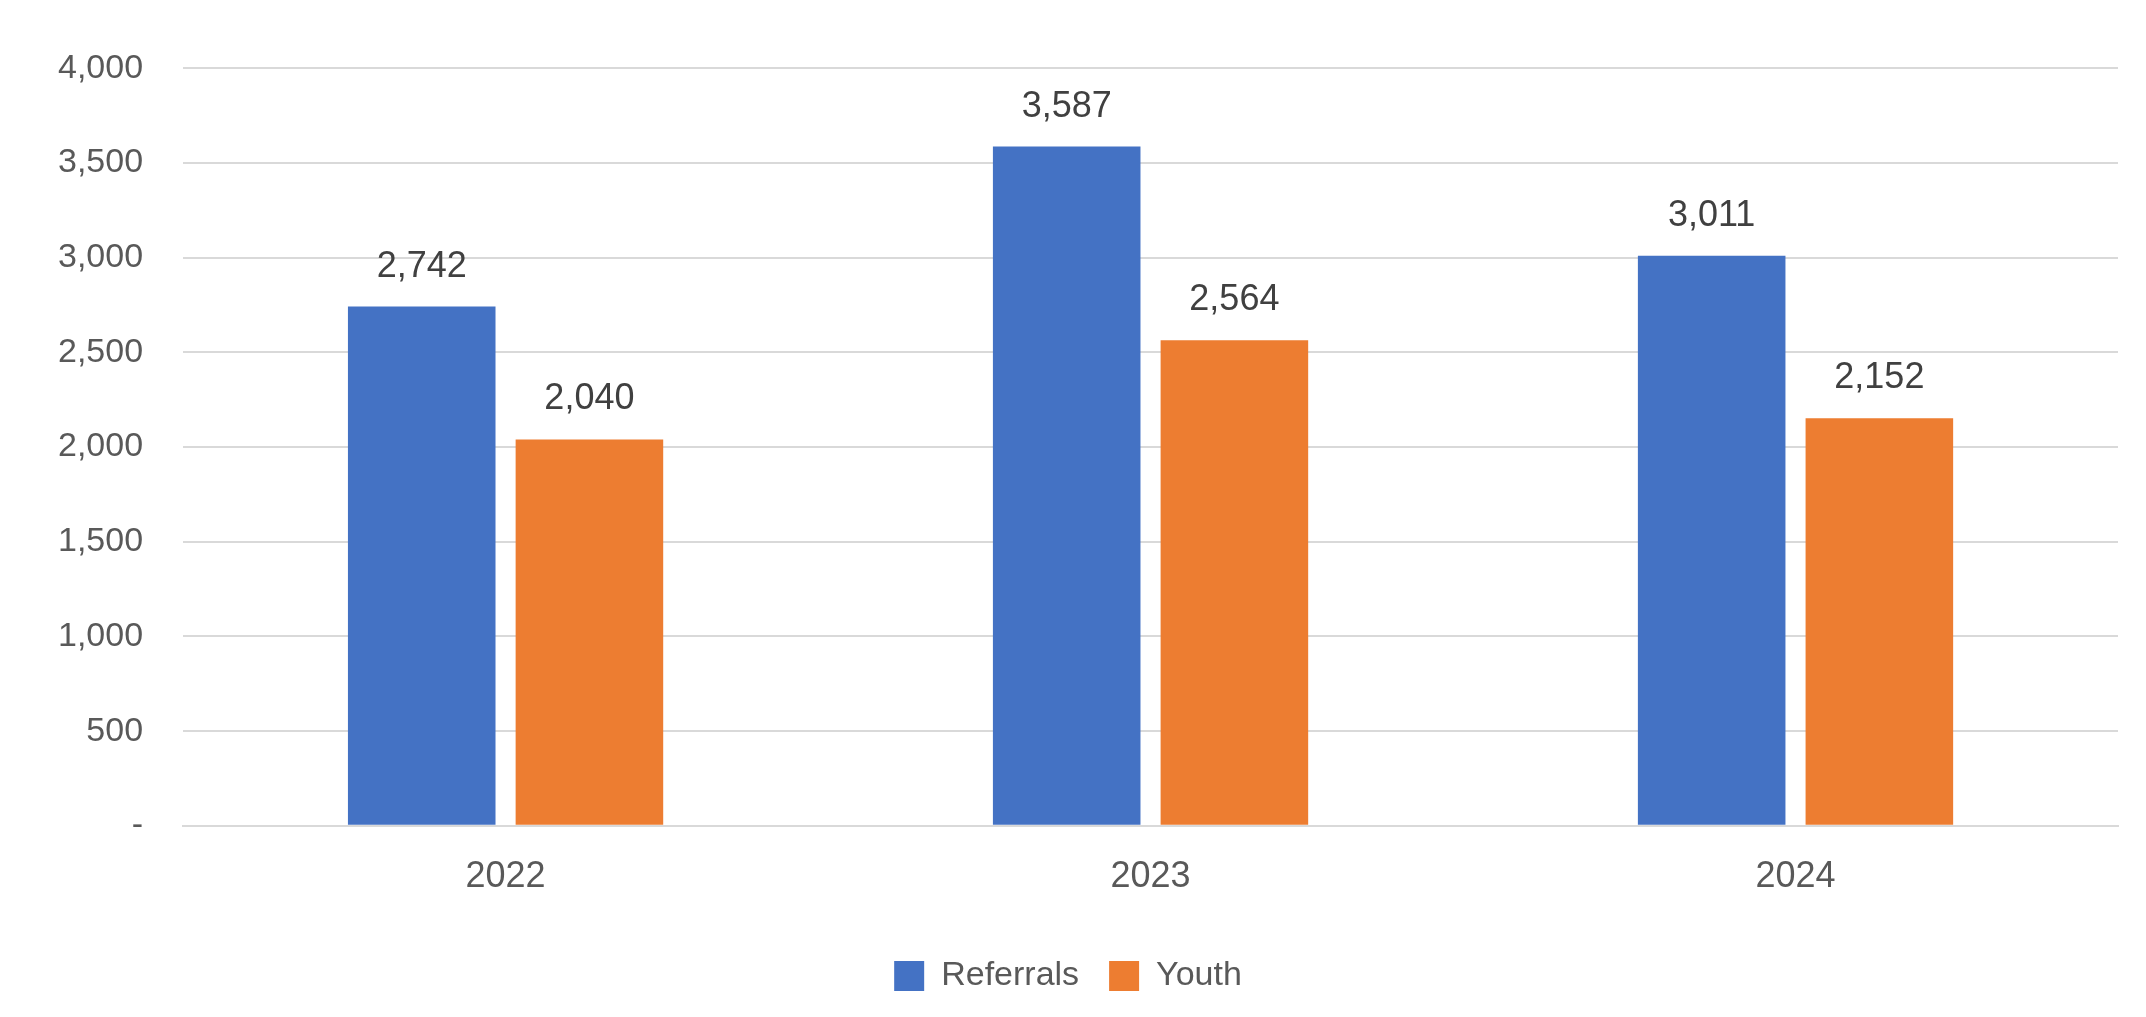 This screenshot has width=2146, height=1017. I want to click on y-tick-label: 2,000, so click(100, 444).